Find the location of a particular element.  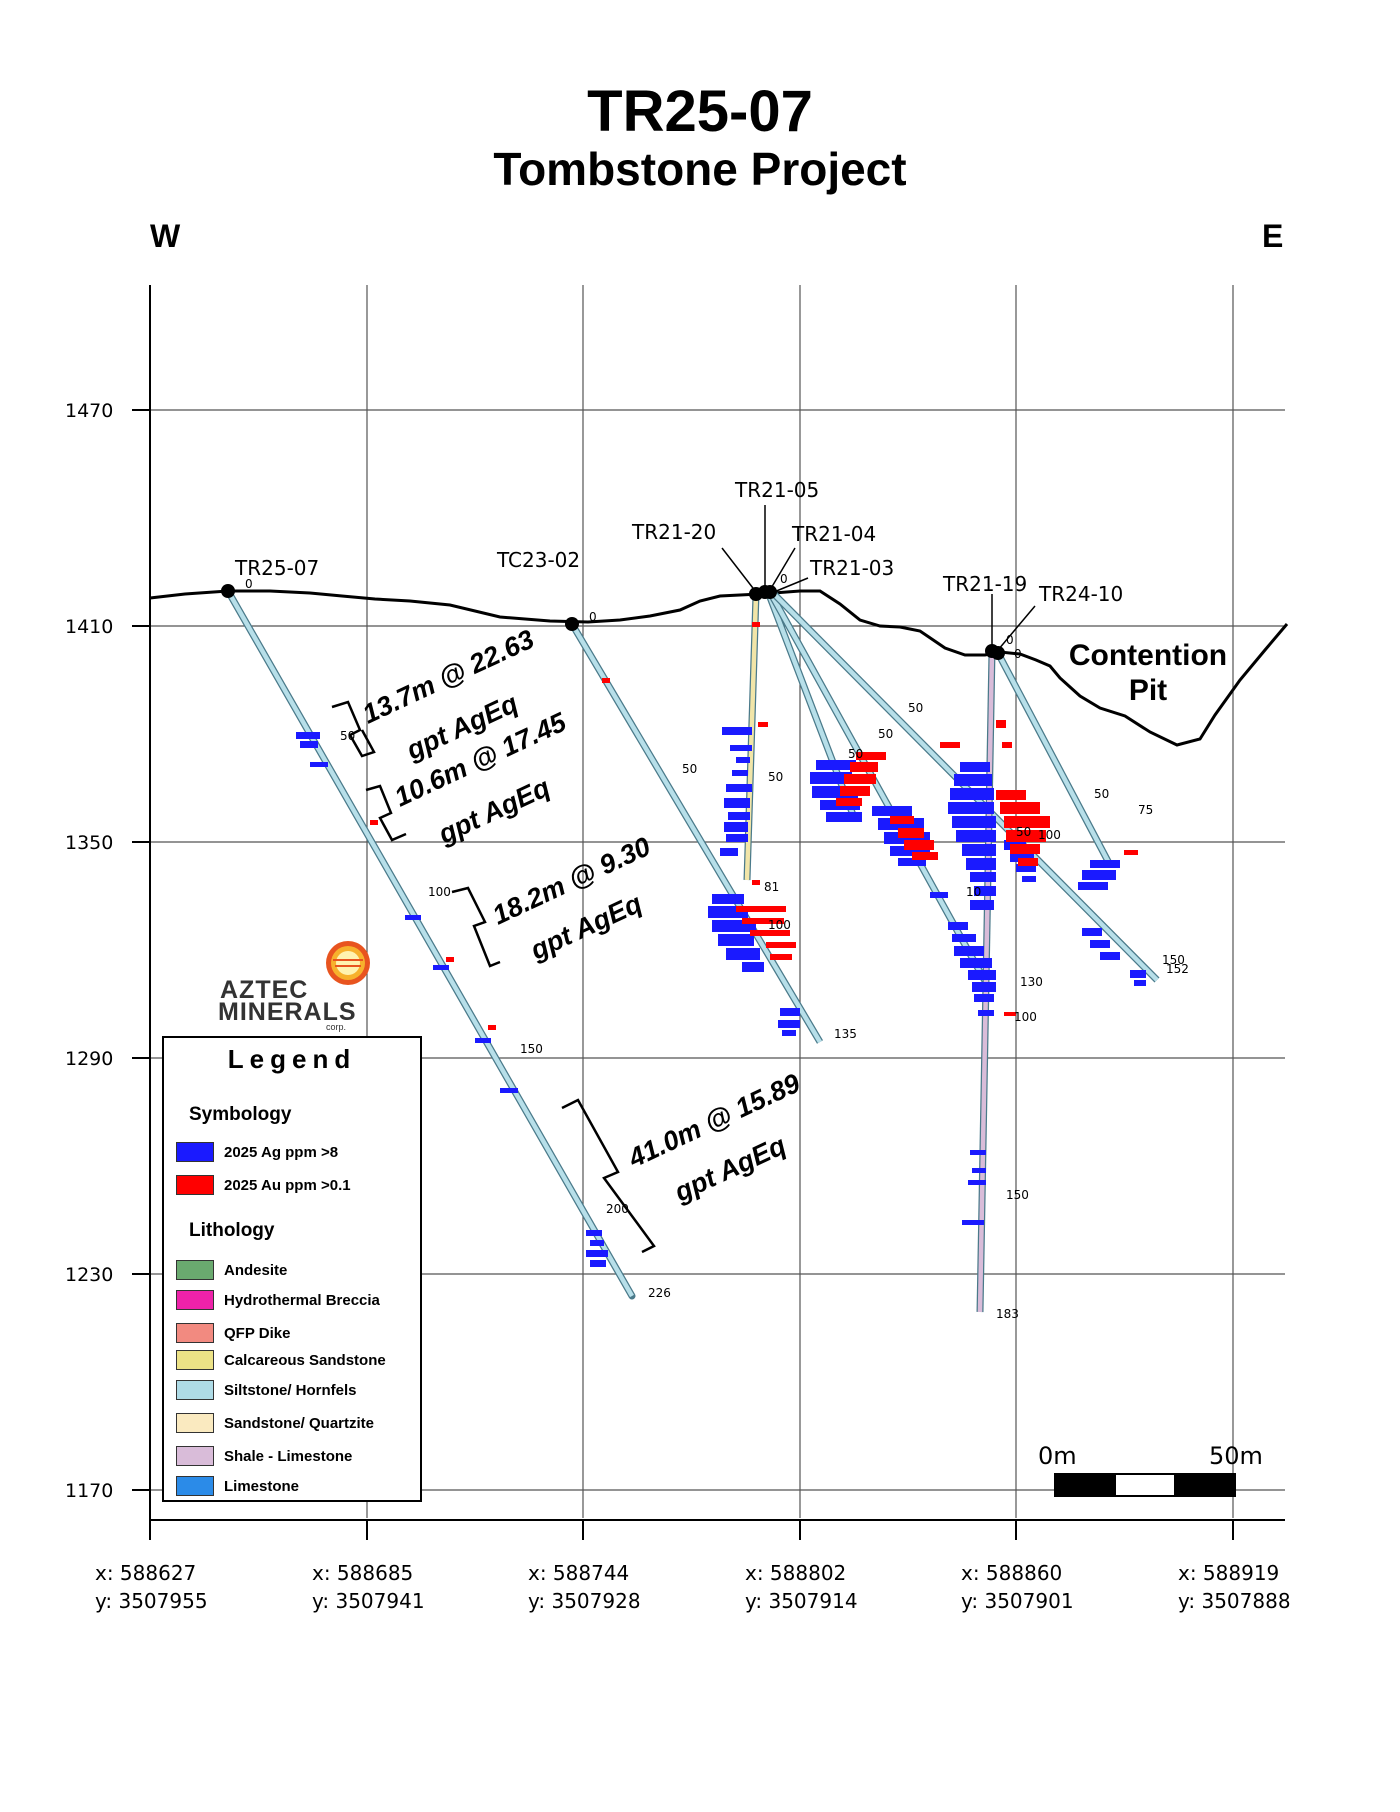

pit-label-line1: Contention is located at coordinates (1148, 655).